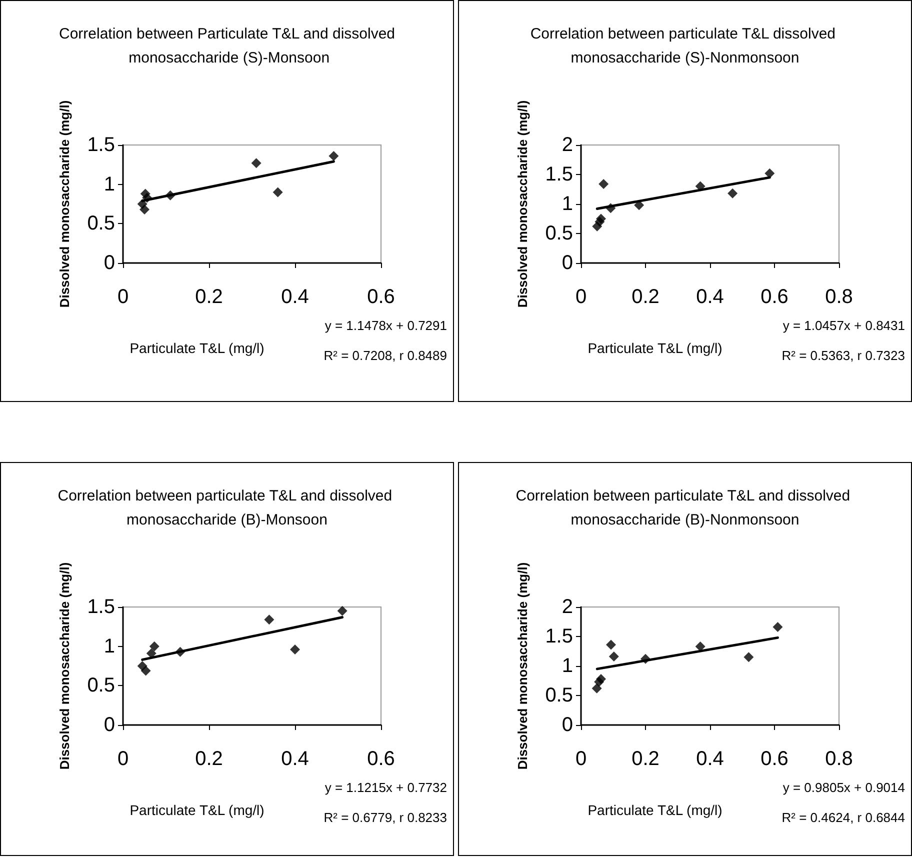  I want to click on text: R² = 0.4624, r 0.6844, so click(844, 817).